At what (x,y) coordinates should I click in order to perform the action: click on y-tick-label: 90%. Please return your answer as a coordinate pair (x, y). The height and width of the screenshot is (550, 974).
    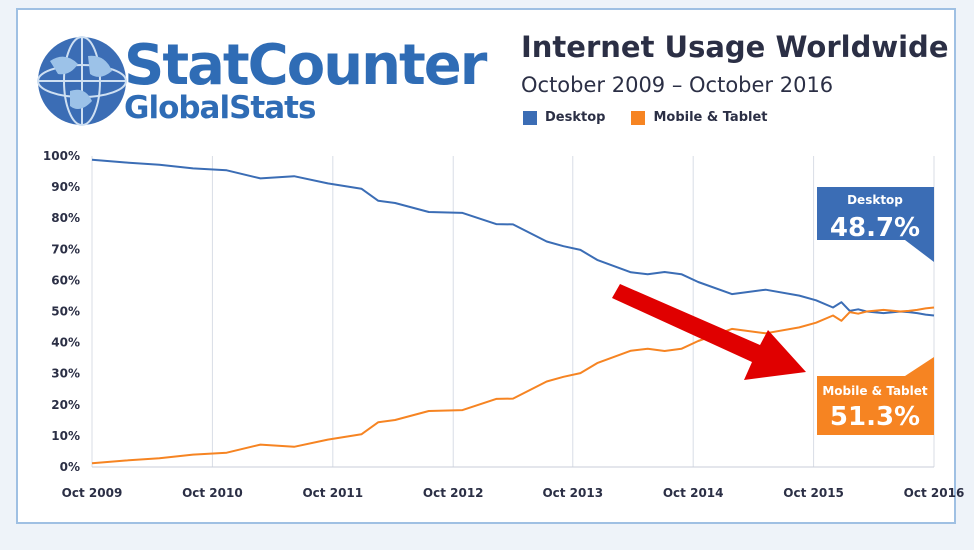
    Looking at the image, I should click on (65, 187).